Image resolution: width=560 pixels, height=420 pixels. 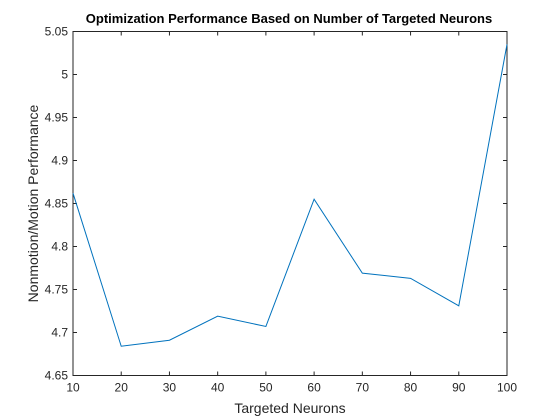 What do you see at coordinates (59, 161) in the screenshot?
I see `y-tick-label: 4.9` at bounding box center [59, 161].